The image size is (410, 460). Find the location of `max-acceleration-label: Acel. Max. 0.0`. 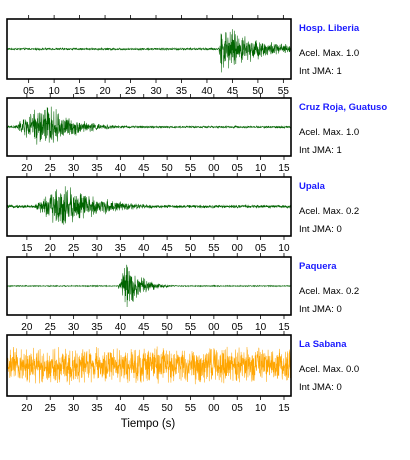

max-acceleration-label: Acel. Max. 0.0 is located at coordinates (329, 369).